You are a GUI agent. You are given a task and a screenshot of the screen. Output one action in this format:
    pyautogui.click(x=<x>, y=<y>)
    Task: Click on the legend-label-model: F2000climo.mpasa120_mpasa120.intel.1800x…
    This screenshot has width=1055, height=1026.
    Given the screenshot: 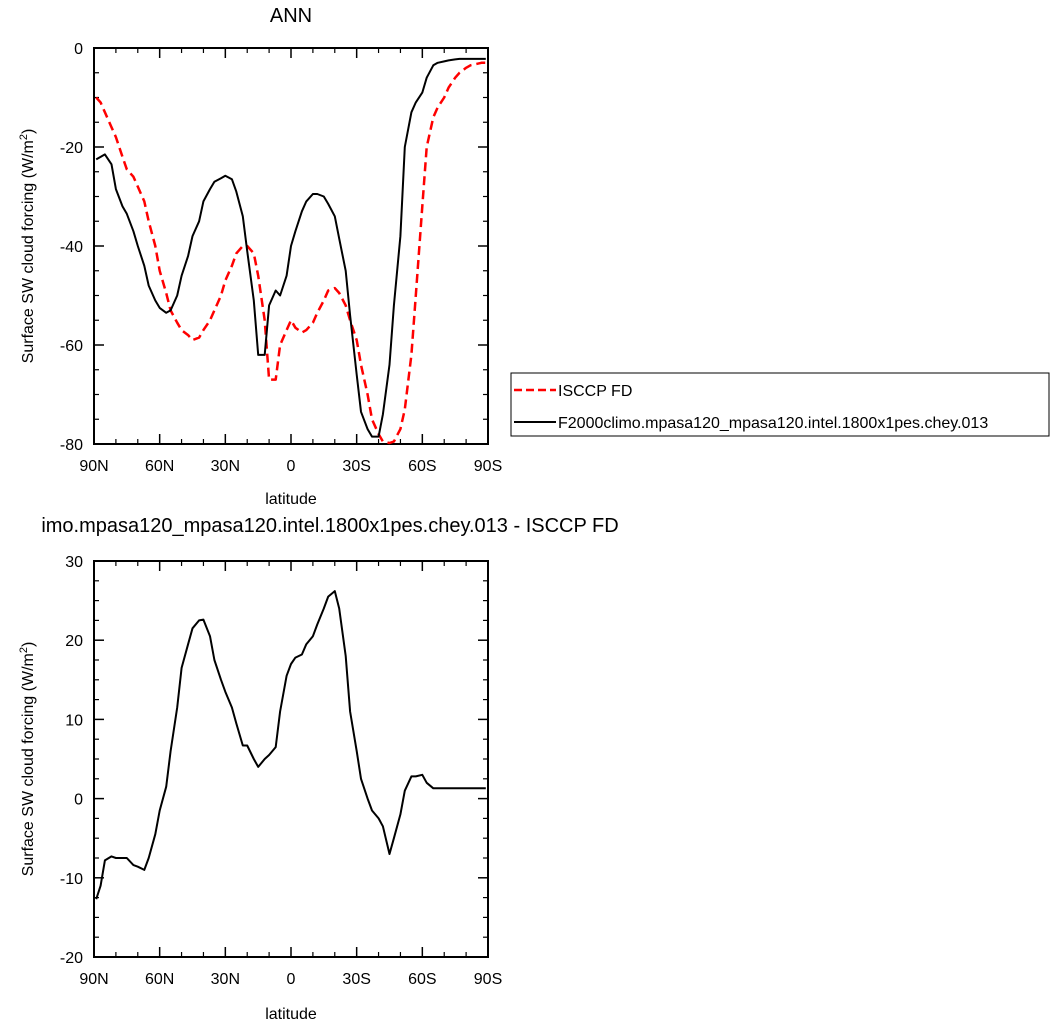 What is the action you would take?
    pyautogui.click(x=773, y=423)
    